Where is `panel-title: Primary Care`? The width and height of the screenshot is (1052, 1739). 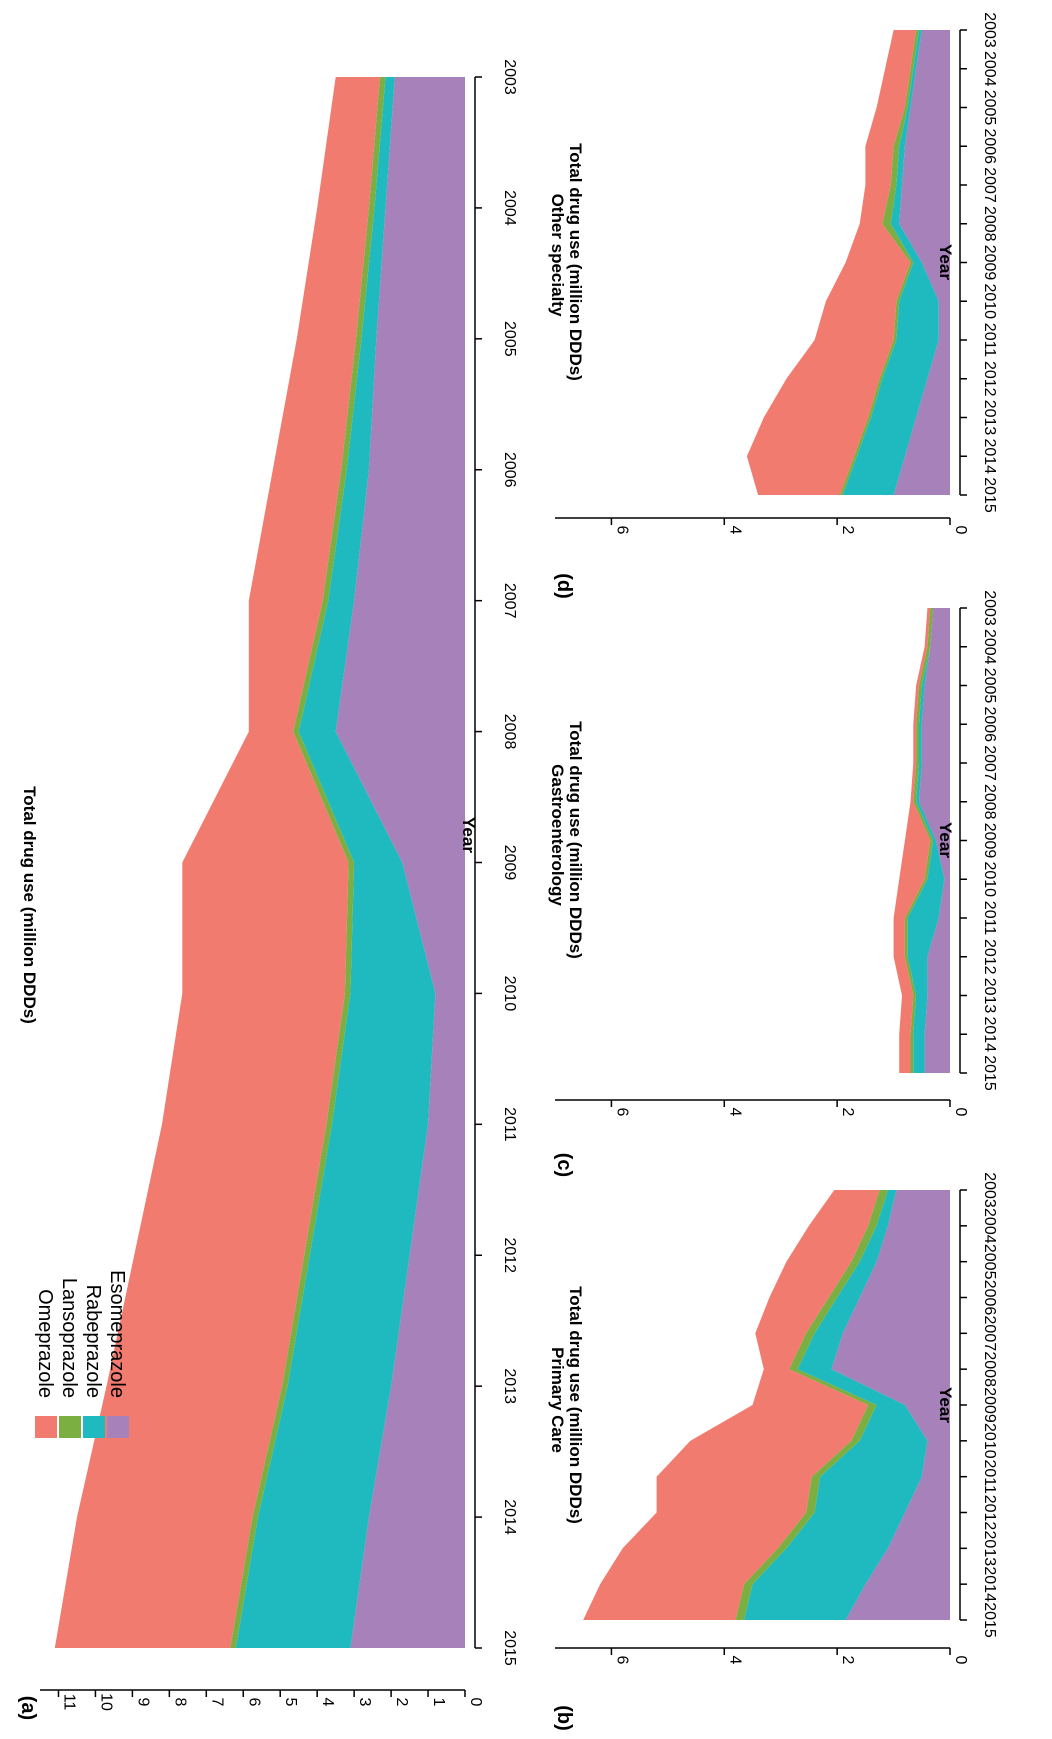 panel-title: Primary Care is located at coordinates (557, 1400).